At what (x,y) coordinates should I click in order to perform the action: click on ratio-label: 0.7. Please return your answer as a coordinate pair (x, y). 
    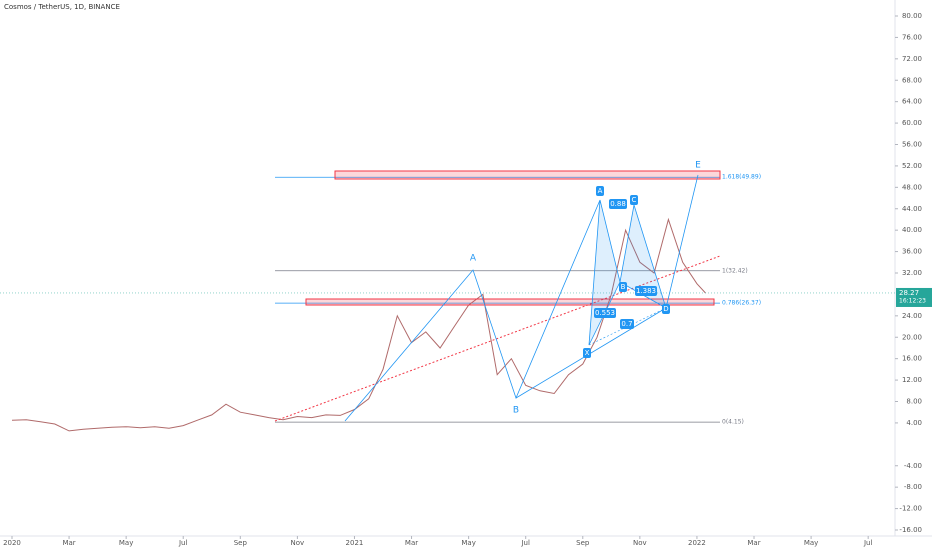
    Looking at the image, I should click on (626, 324).